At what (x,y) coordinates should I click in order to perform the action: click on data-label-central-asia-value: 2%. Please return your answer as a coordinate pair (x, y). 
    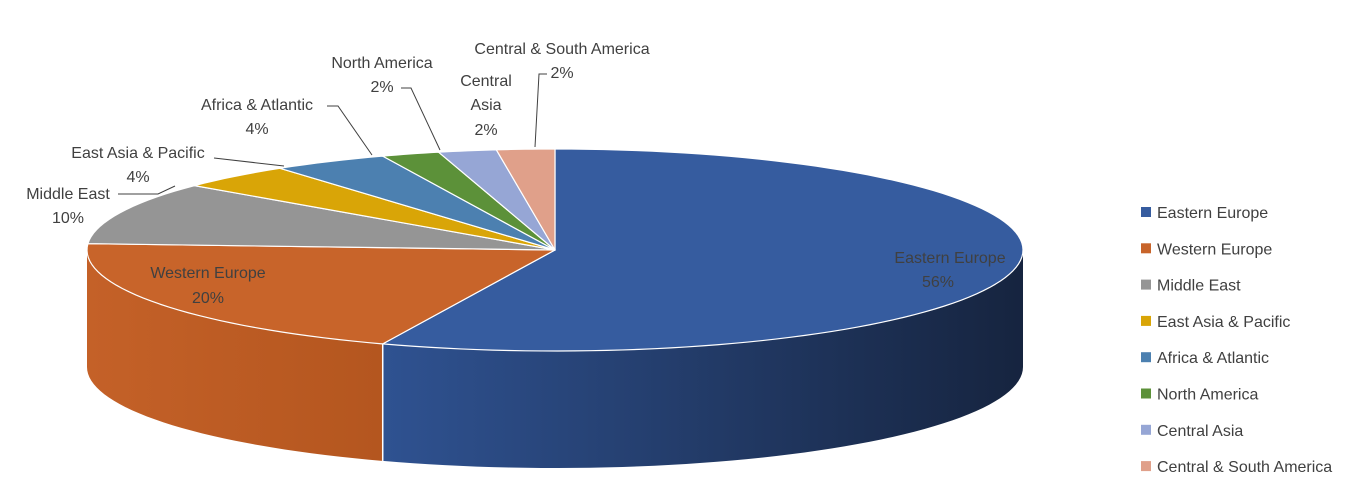
    Looking at the image, I should click on (485, 130).